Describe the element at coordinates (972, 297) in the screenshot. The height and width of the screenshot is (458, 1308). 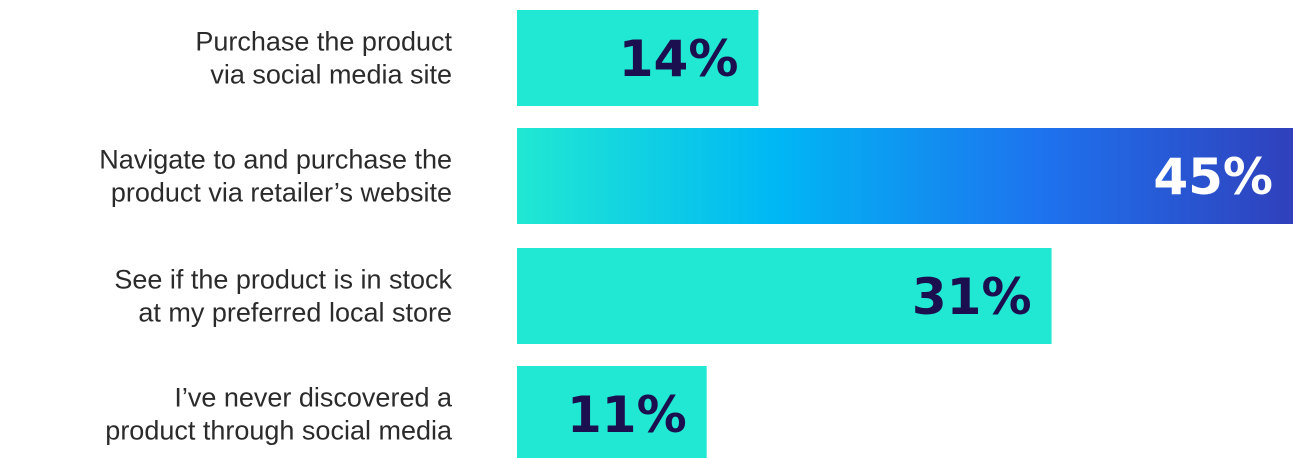
I see `bar-value-label-3: 31%` at that location.